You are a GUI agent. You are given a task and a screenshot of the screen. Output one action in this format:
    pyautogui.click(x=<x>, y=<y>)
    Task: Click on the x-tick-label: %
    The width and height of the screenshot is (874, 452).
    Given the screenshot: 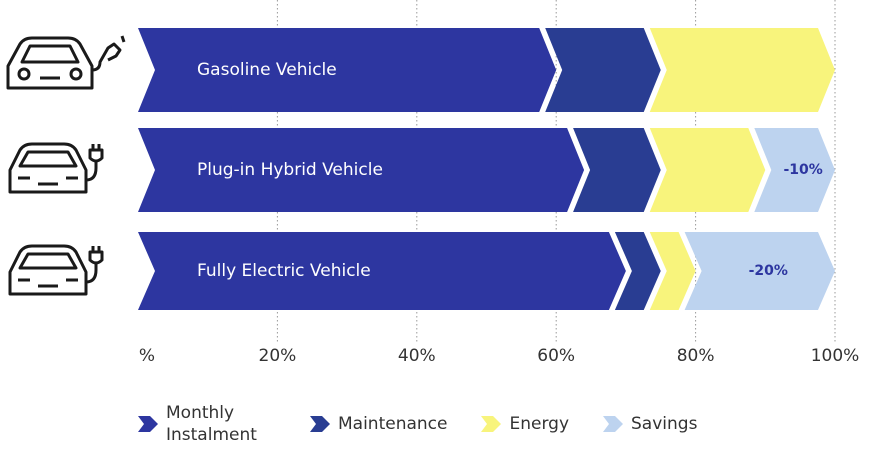 What is the action you would take?
    pyautogui.click(x=147, y=356)
    